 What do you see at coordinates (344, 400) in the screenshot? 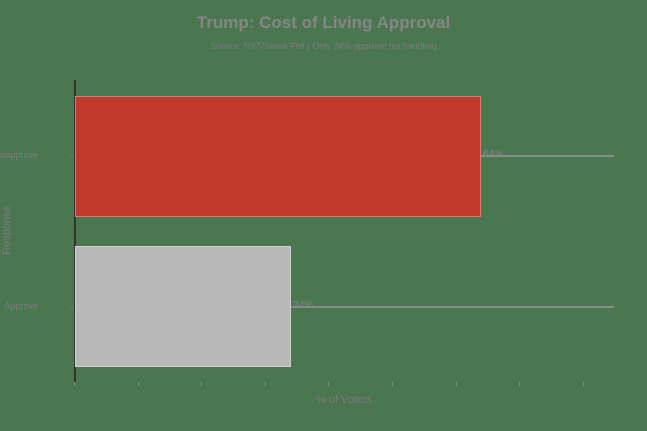
I see `x-axis-title: % of Voters` at bounding box center [344, 400].